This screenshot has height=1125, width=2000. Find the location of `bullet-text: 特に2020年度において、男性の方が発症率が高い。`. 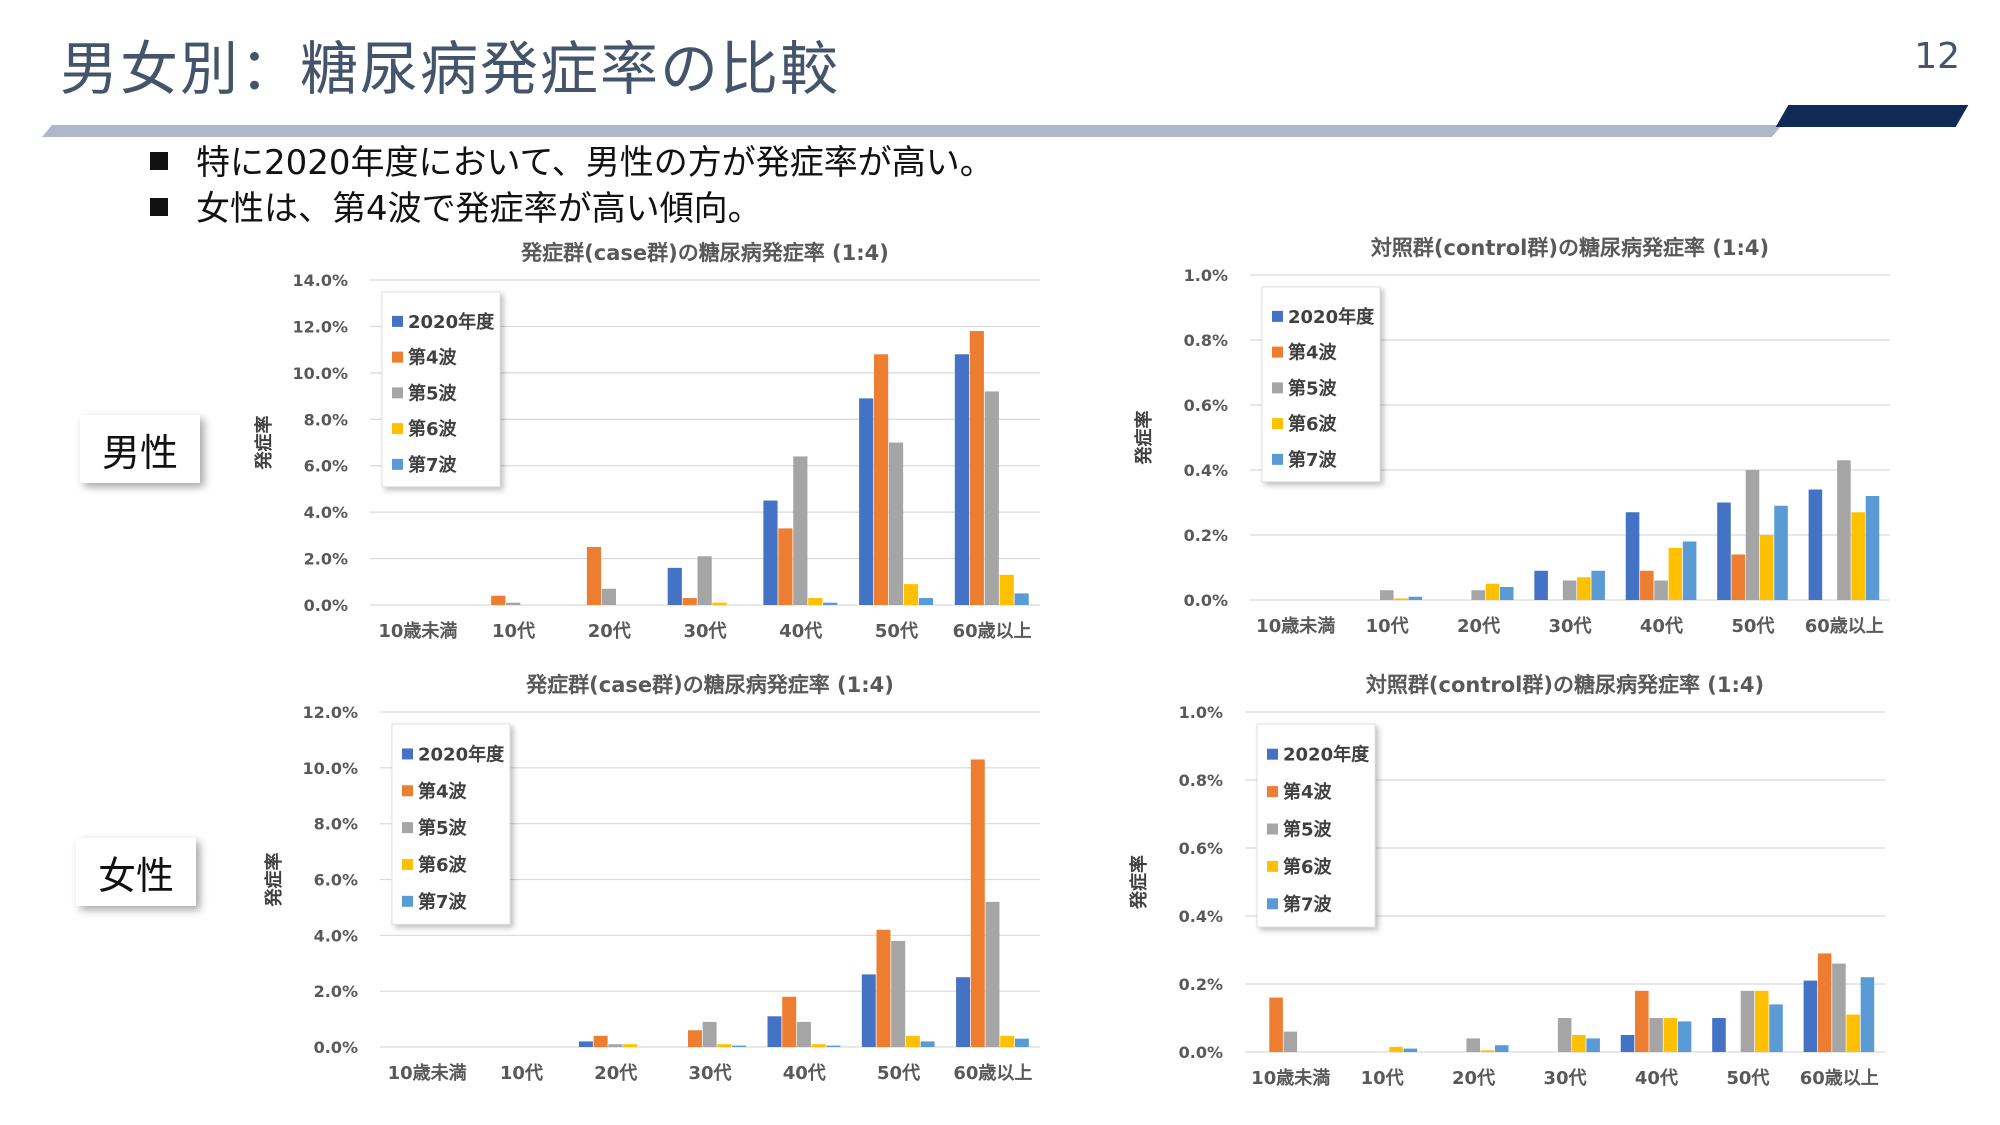

bullet-text: 特に2020年度において、男性の方が発症率が高い。 is located at coordinates (595, 163).